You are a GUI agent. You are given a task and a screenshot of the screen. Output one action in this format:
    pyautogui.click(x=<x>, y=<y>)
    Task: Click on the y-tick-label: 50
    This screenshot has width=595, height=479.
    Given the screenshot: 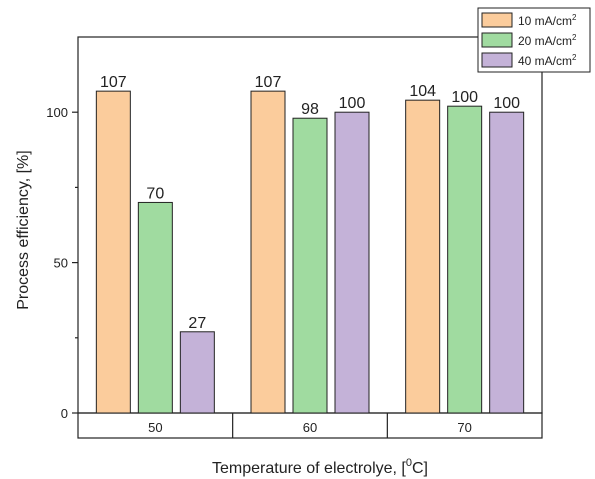 What is the action you would take?
    pyautogui.click(x=61, y=263)
    